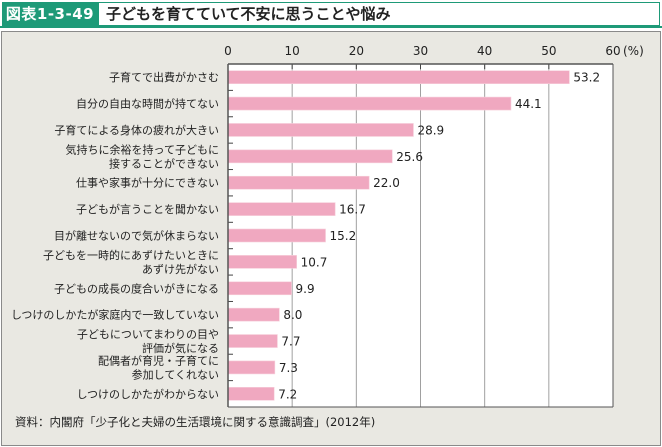 This screenshot has height=447, width=662. What do you see at coordinates (484, 51) in the screenshot?
I see `x-tick-label: 40` at bounding box center [484, 51].